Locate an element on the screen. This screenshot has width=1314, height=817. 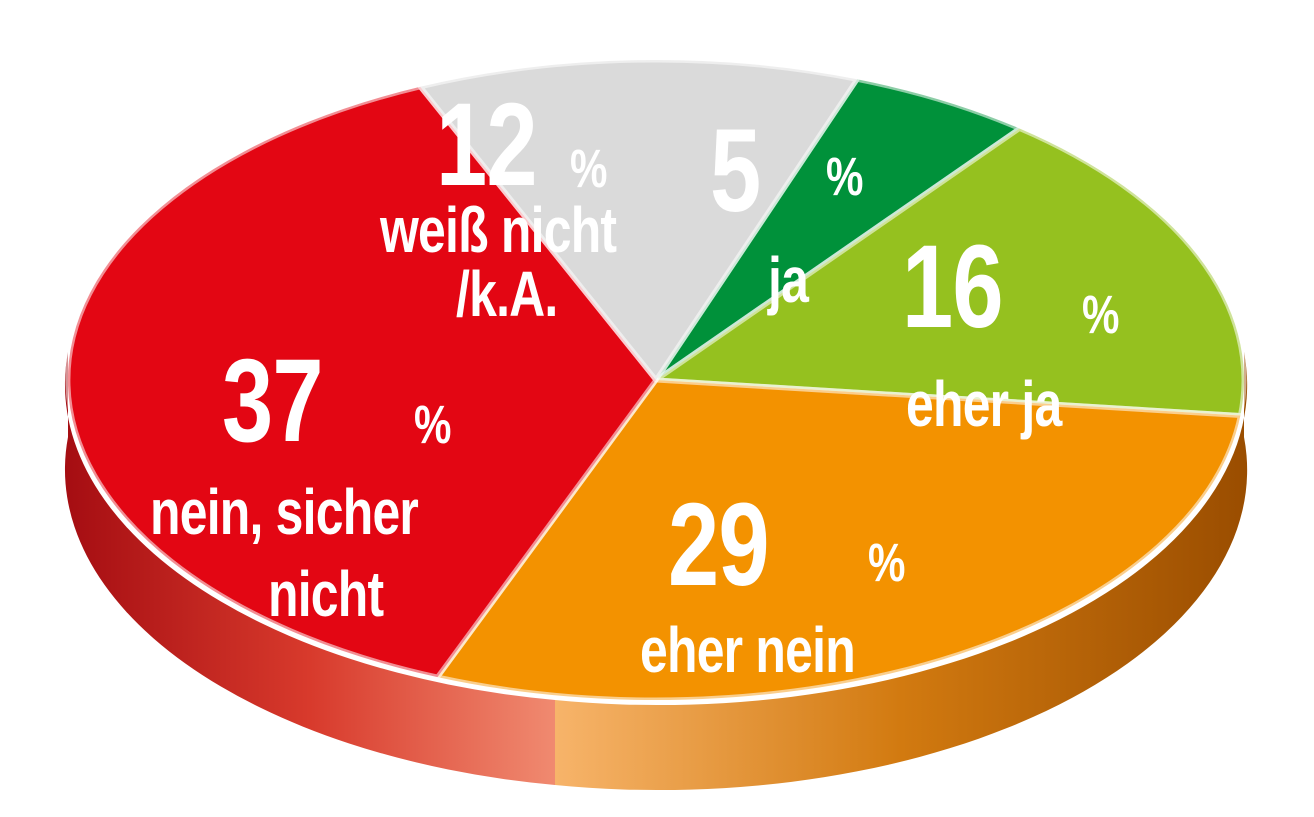
slice-value-ja: 5 is located at coordinates (735, 171).